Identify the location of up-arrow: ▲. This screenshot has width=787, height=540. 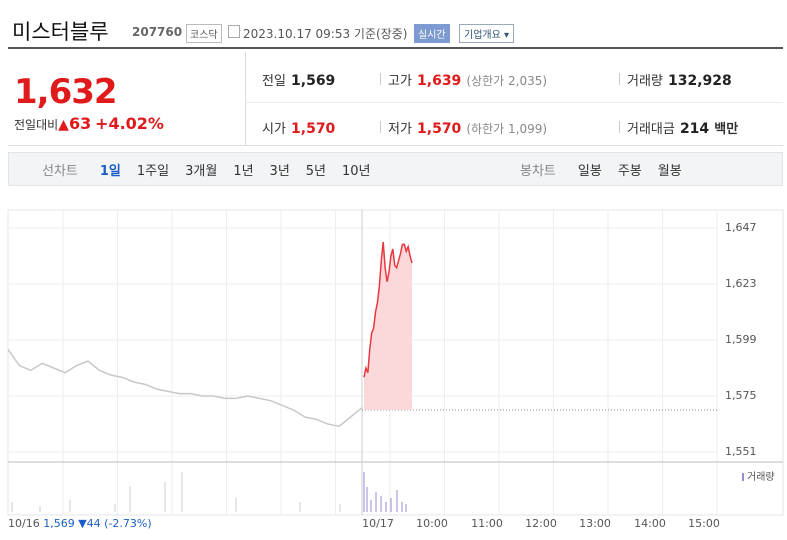
(63, 125).